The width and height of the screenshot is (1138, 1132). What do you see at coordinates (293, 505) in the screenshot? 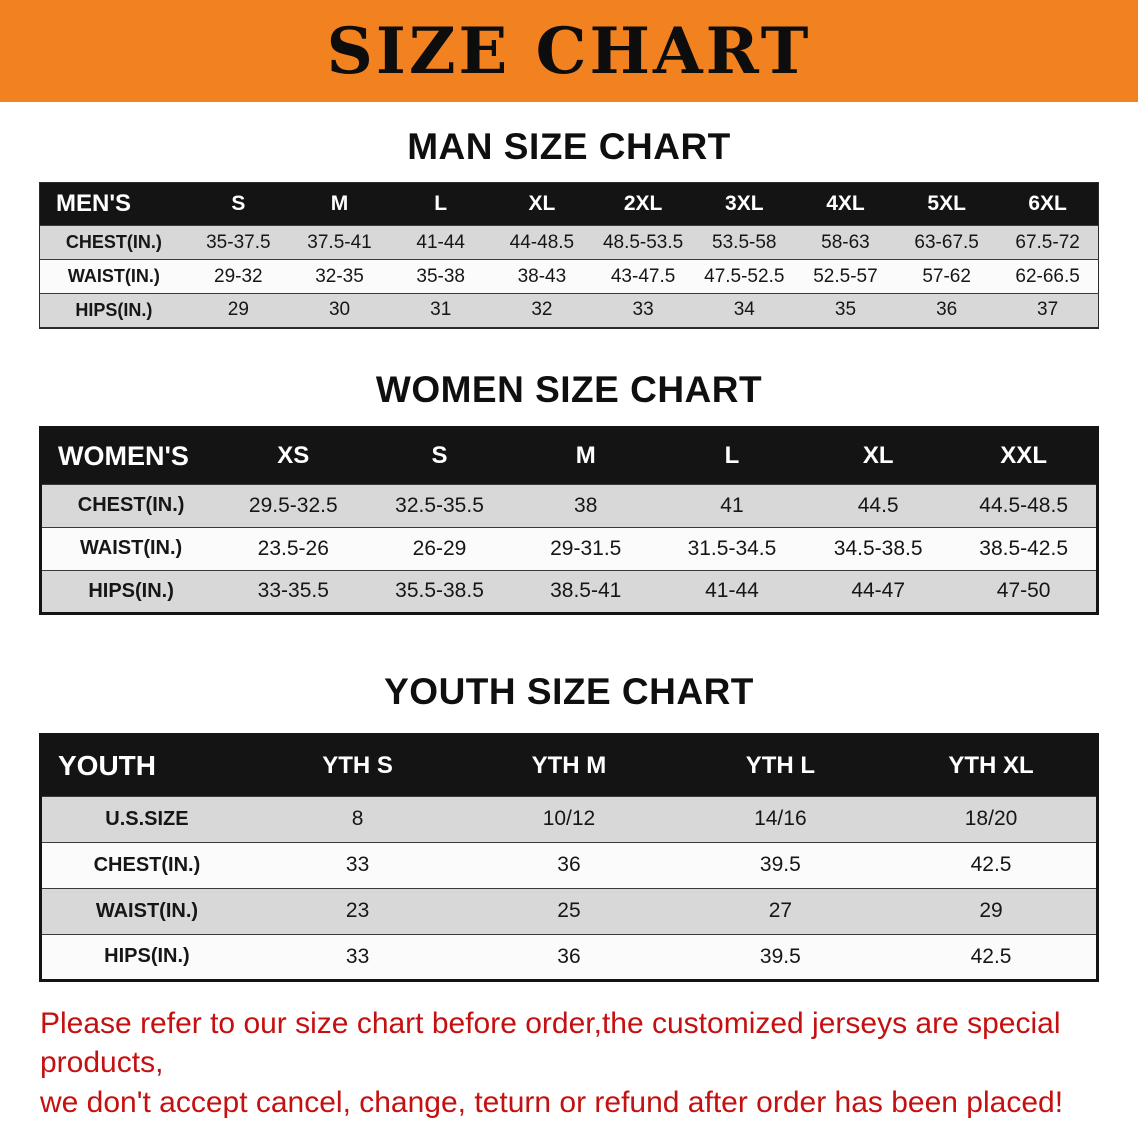
I see `size-value-cell: 29.5-32.5` at bounding box center [293, 505].